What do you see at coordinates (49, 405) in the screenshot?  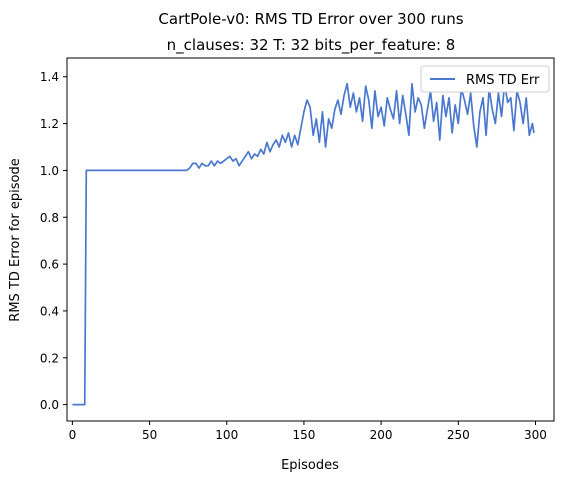 I see `y-tick-label: 0.0` at bounding box center [49, 405].